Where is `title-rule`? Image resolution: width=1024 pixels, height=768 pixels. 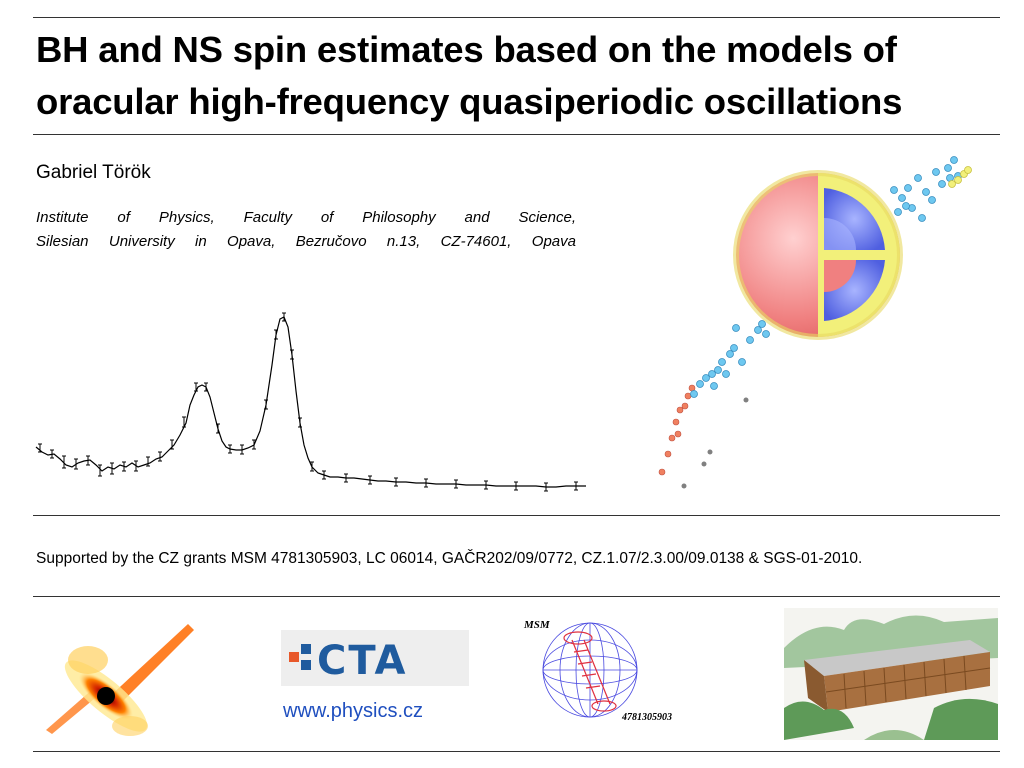
title-rule is located at coordinates (516, 134).